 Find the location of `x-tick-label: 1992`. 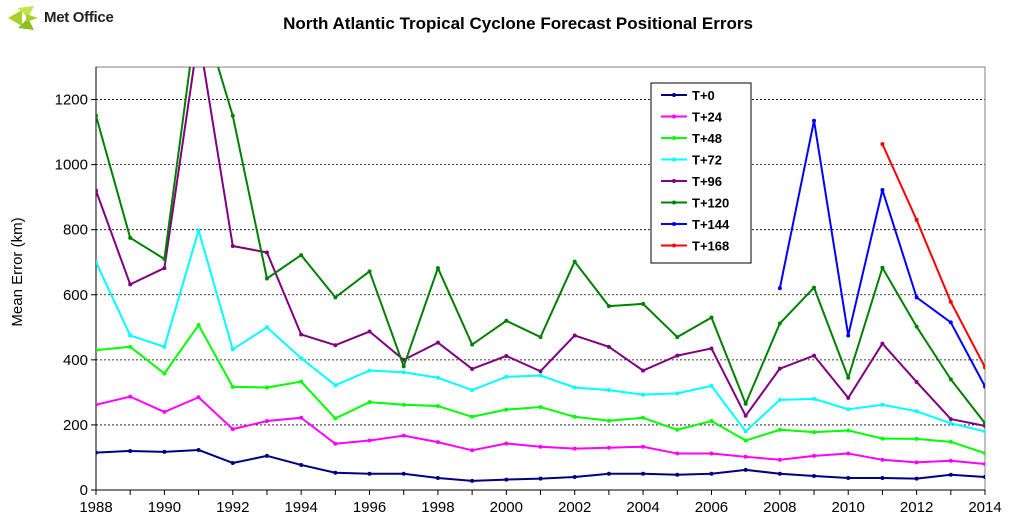

x-tick-label: 1992 is located at coordinates (232, 507).